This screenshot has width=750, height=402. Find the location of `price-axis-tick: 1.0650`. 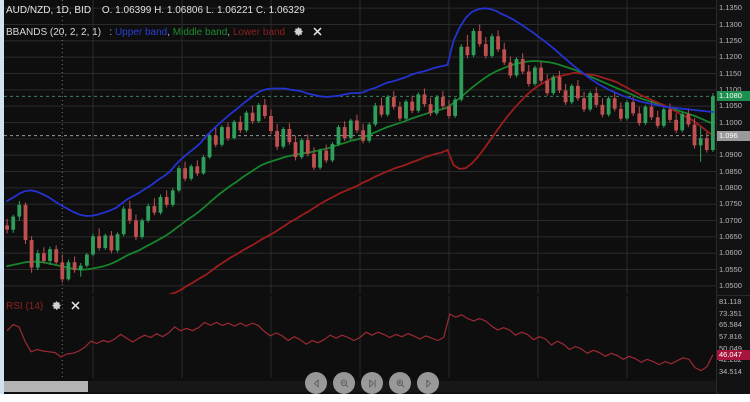

price-axis-tick: 1.0650 is located at coordinates (730, 236).